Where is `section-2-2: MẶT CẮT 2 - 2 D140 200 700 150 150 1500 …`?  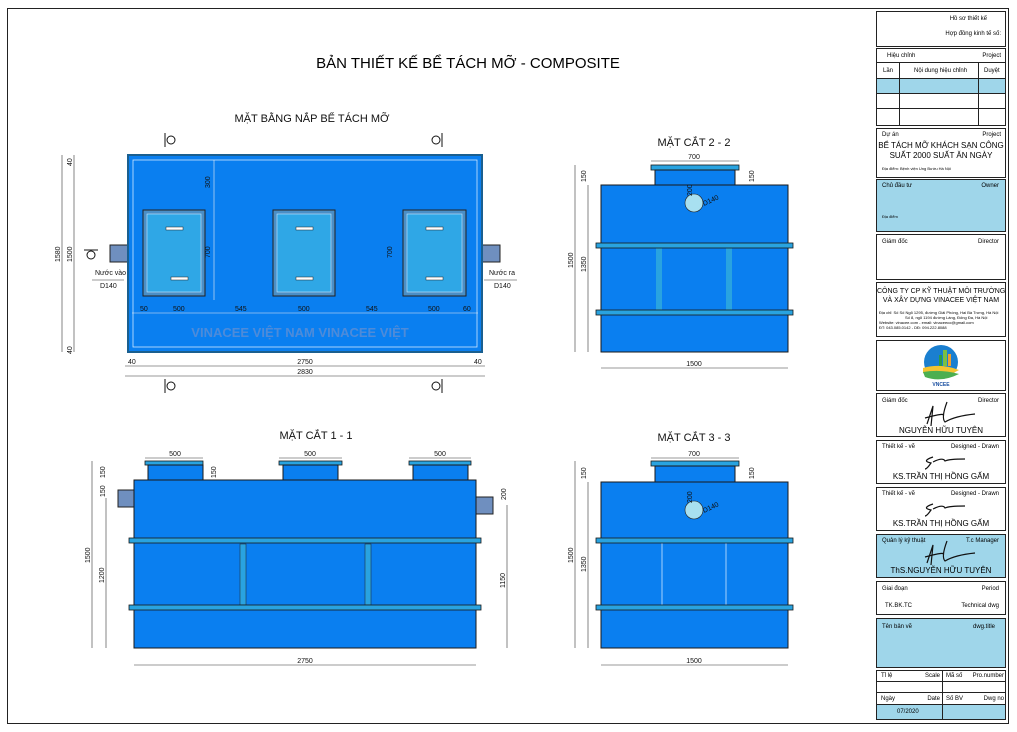 section-2-2: MẶT CẮT 2 - 2 D140 200 700 150 150 1500 … is located at coordinates (681, 252).